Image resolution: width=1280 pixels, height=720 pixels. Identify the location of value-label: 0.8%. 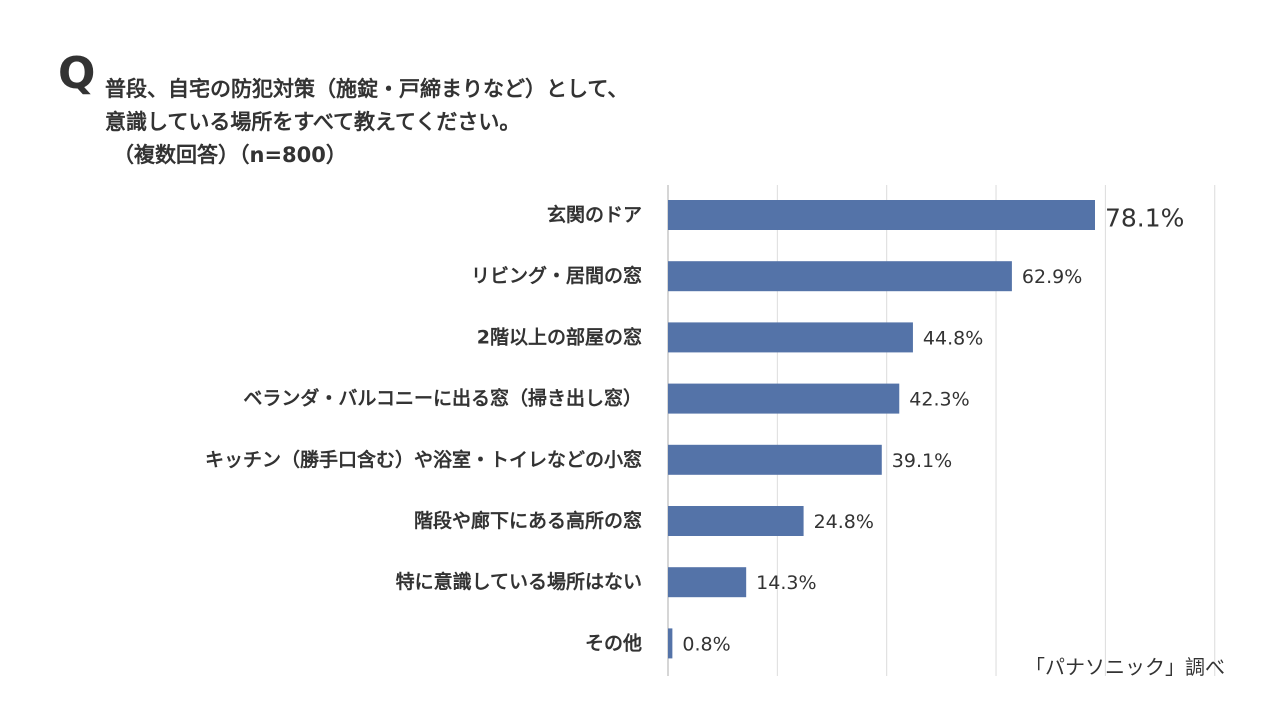
(706, 644).